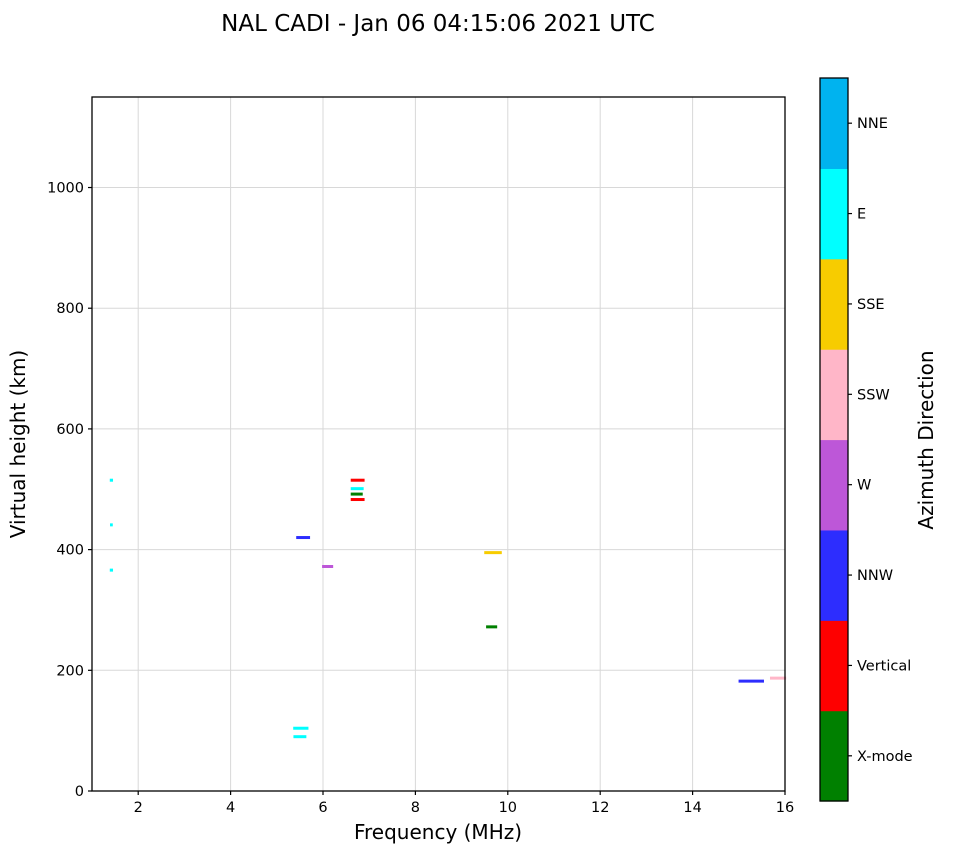  What do you see at coordinates (834, 395) in the screenshot?
I see `colorbar-segment-ssw` at bounding box center [834, 395].